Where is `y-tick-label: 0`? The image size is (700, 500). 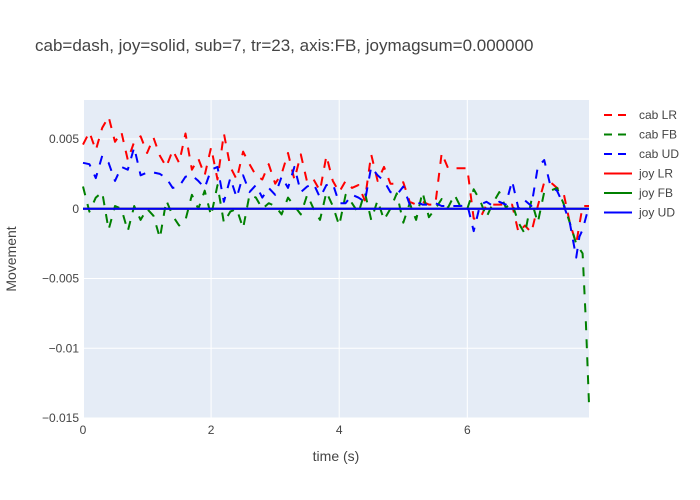
y-tick-label: 0 is located at coordinates (75, 209).